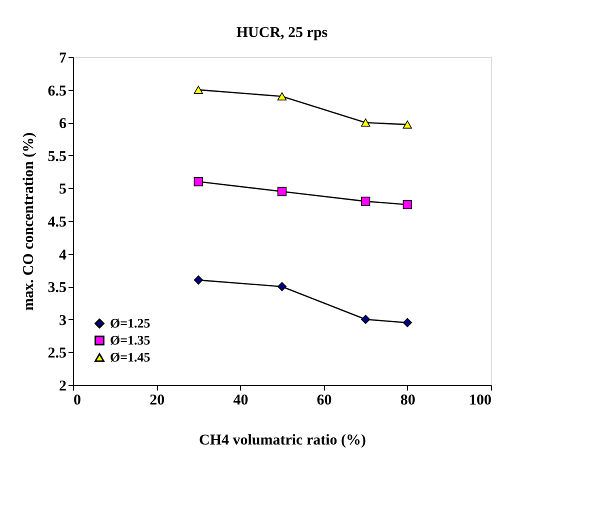 The image size is (603, 531). What do you see at coordinates (130, 323) in the screenshot?
I see `legend-label: Ø=1.25` at bounding box center [130, 323].